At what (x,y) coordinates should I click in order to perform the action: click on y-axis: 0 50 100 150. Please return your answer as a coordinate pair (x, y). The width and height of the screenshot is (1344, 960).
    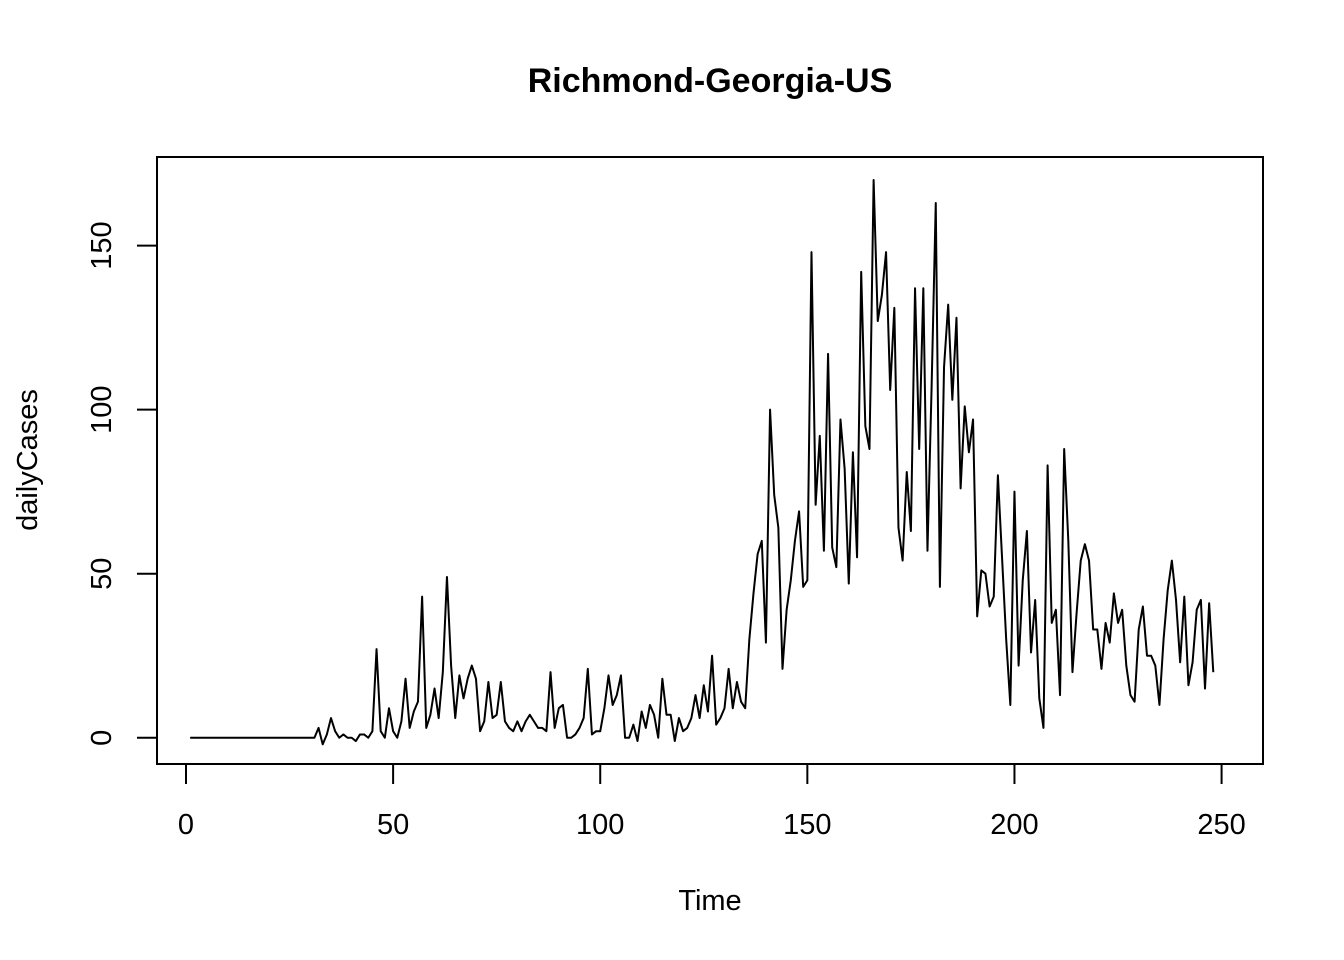
    Looking at the image, I should click on (122, 483).